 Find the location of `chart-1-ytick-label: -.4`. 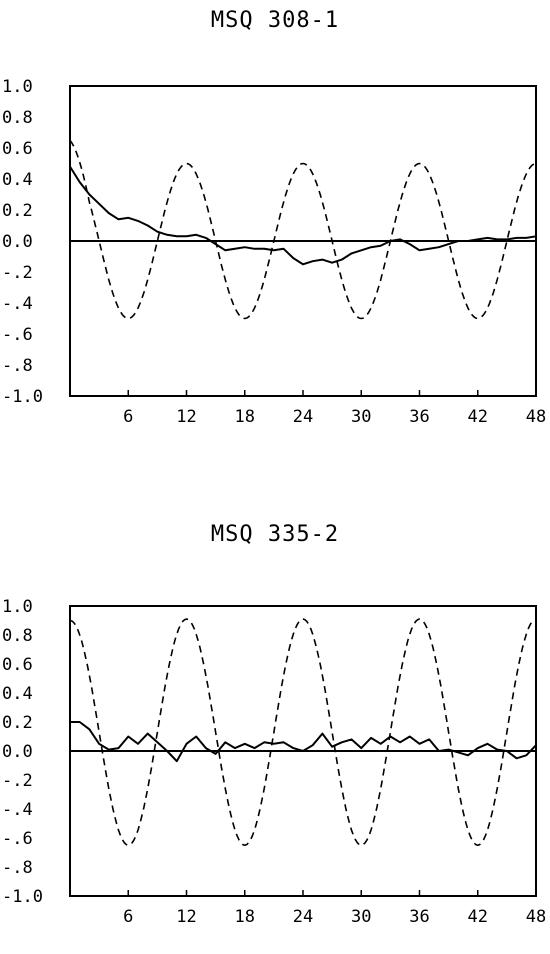

chart-1-ytick-label: -.4 is located at coordinates (17, 304).